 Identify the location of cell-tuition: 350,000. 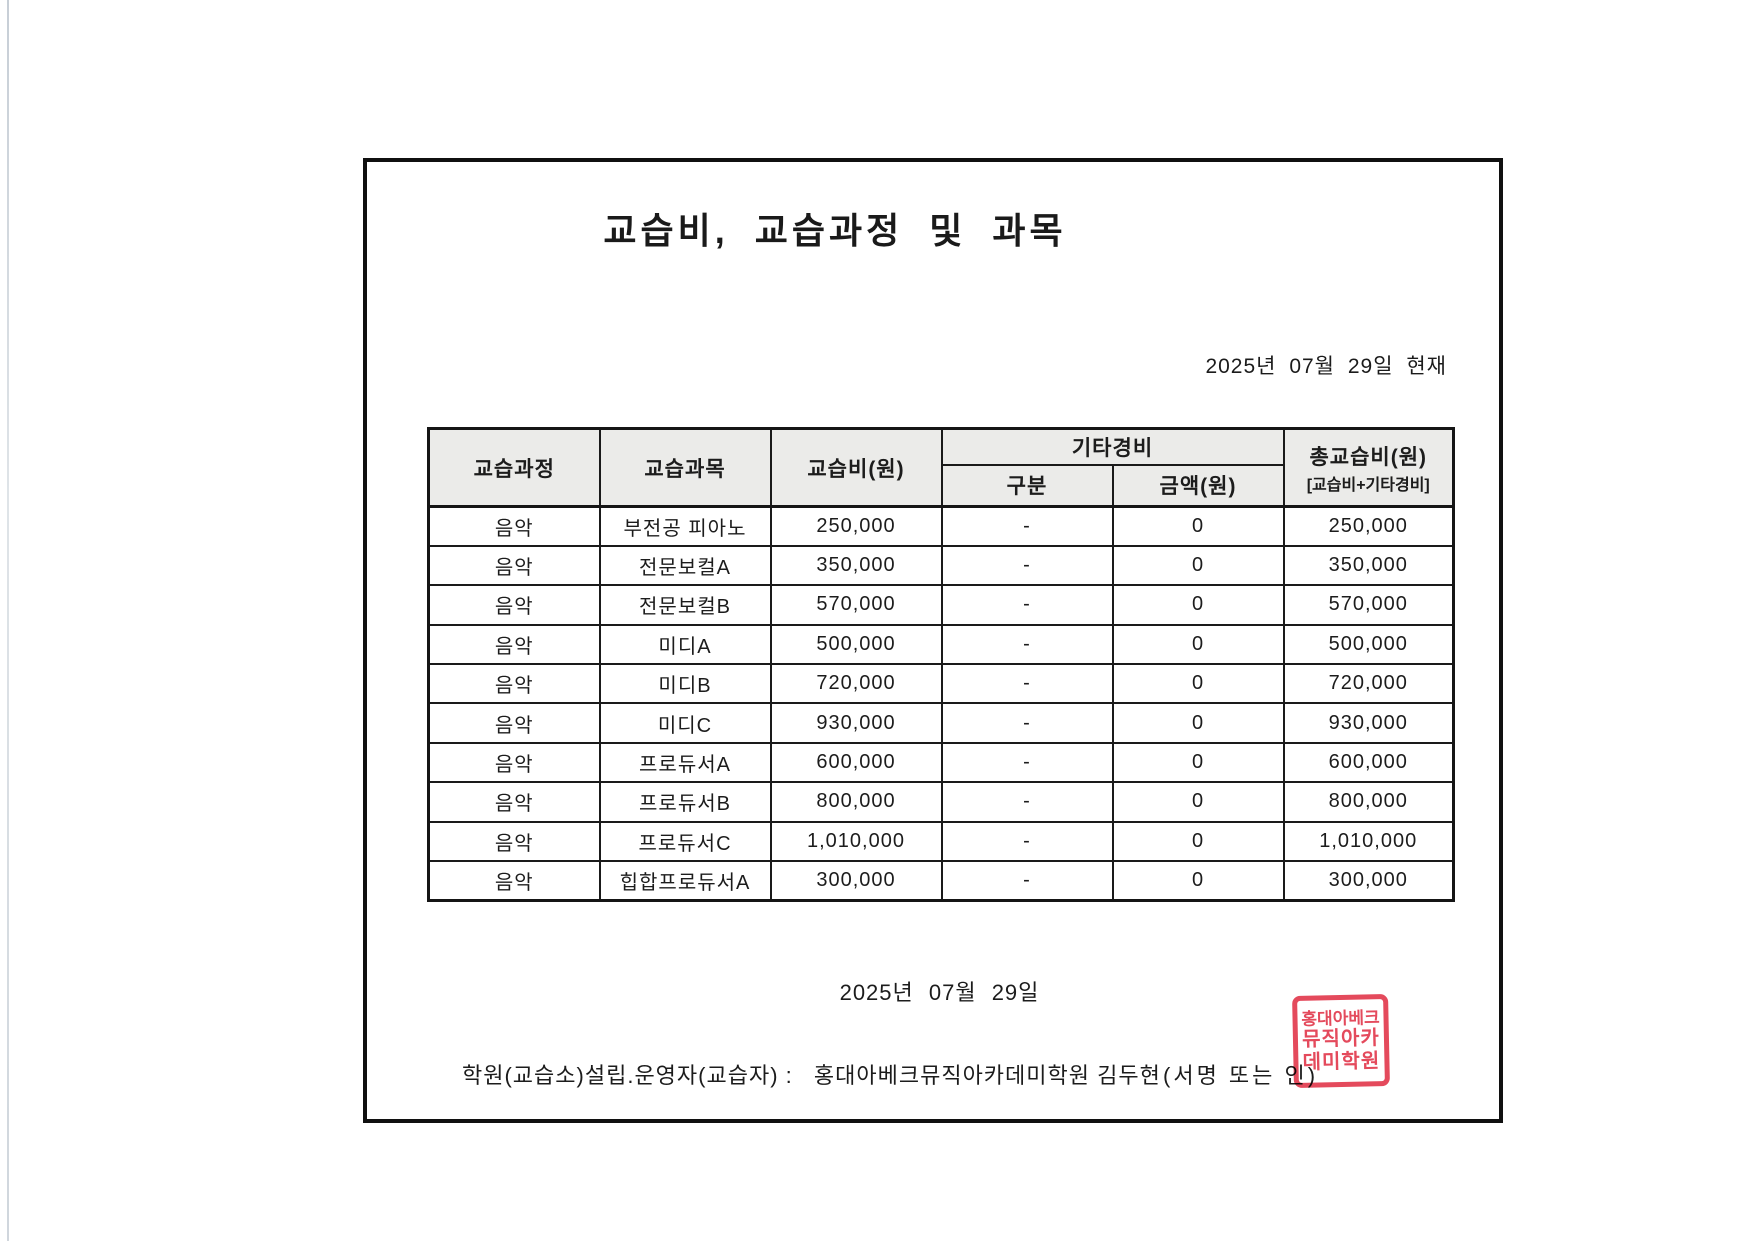
(856, 565).